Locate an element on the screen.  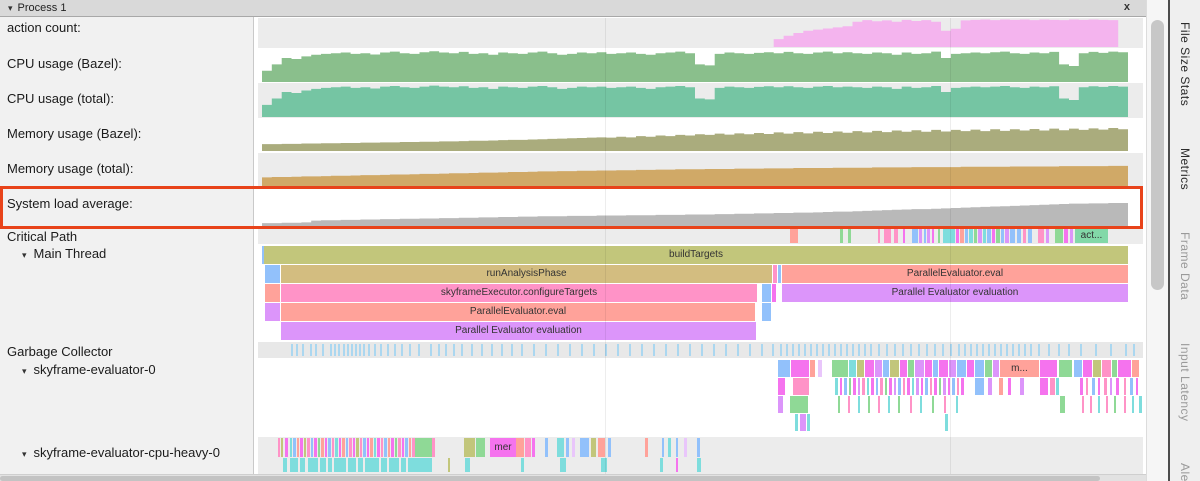
track-label-skyframe-evaluator-0: ▾ skyframe-evaluator-0 is located at coordinates (89, 369).